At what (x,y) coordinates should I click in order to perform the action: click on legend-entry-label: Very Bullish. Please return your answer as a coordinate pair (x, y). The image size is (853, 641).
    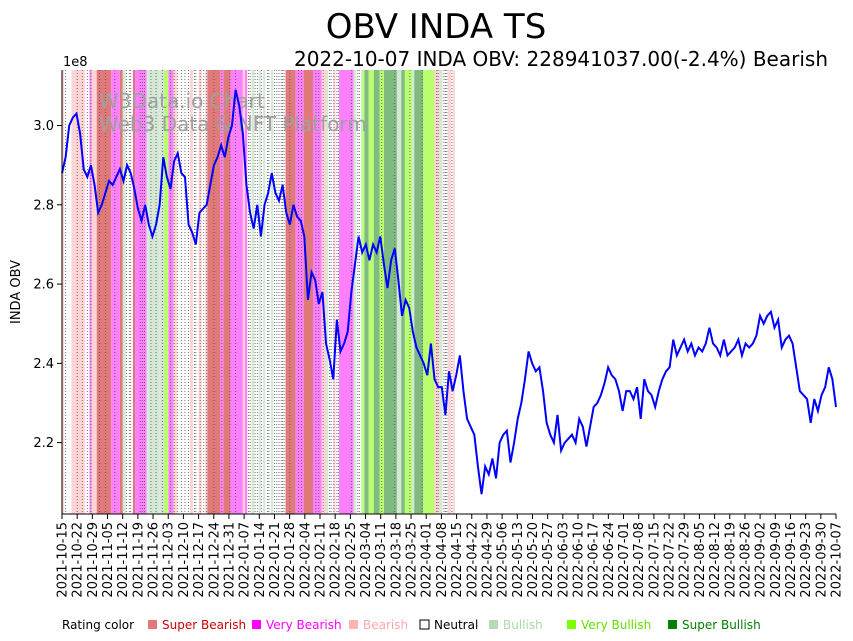
    Looking at the image, I should click on (616, 625).